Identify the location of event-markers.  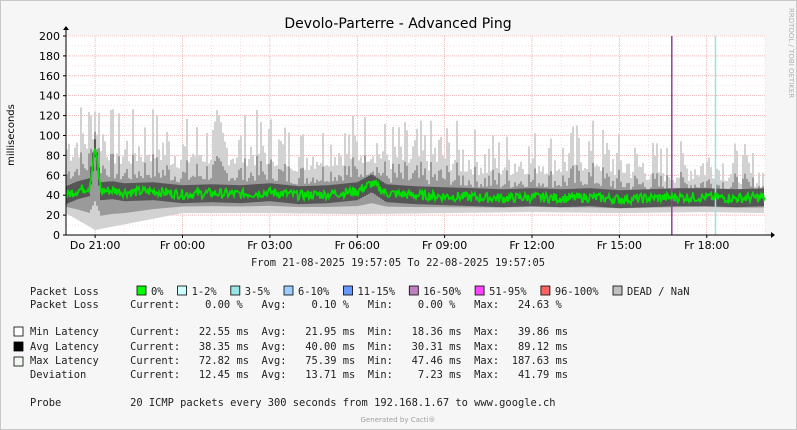
(694, 135).